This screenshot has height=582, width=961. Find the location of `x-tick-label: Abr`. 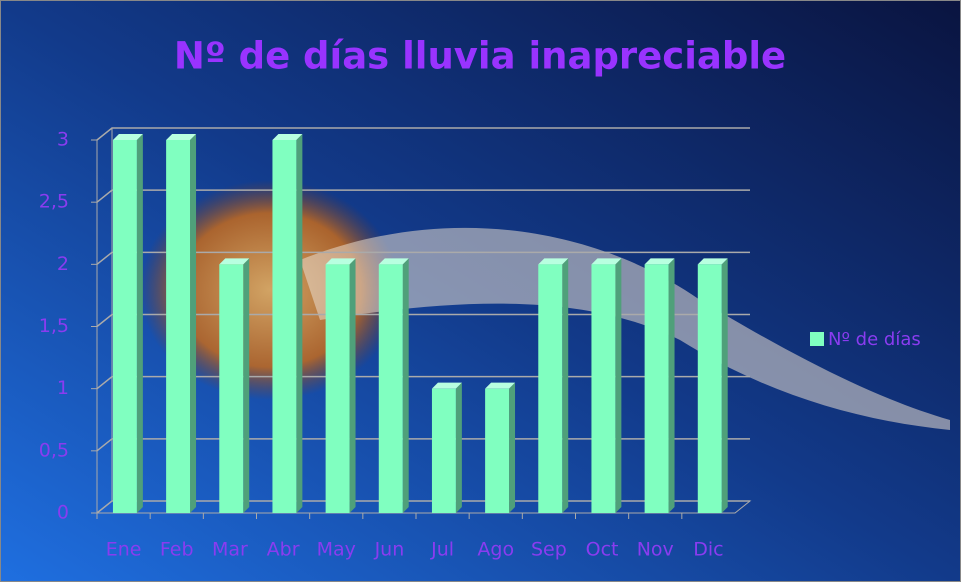

x-tick-label: Abr is located at coordinates (283, 550).